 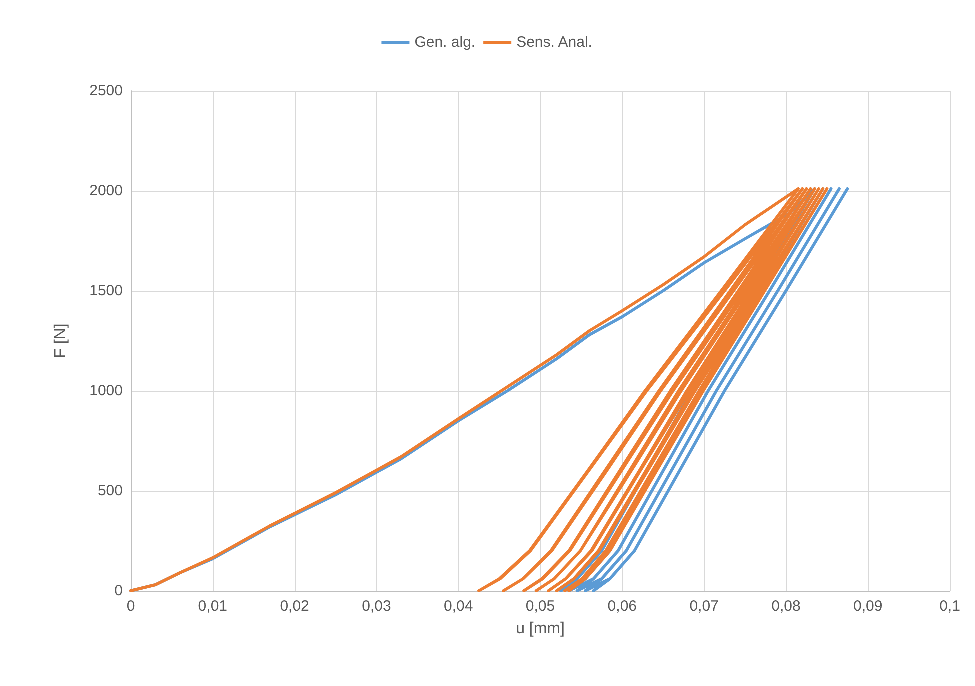 I want to click on x-tick-label: 0, so click(x=131, y=606).